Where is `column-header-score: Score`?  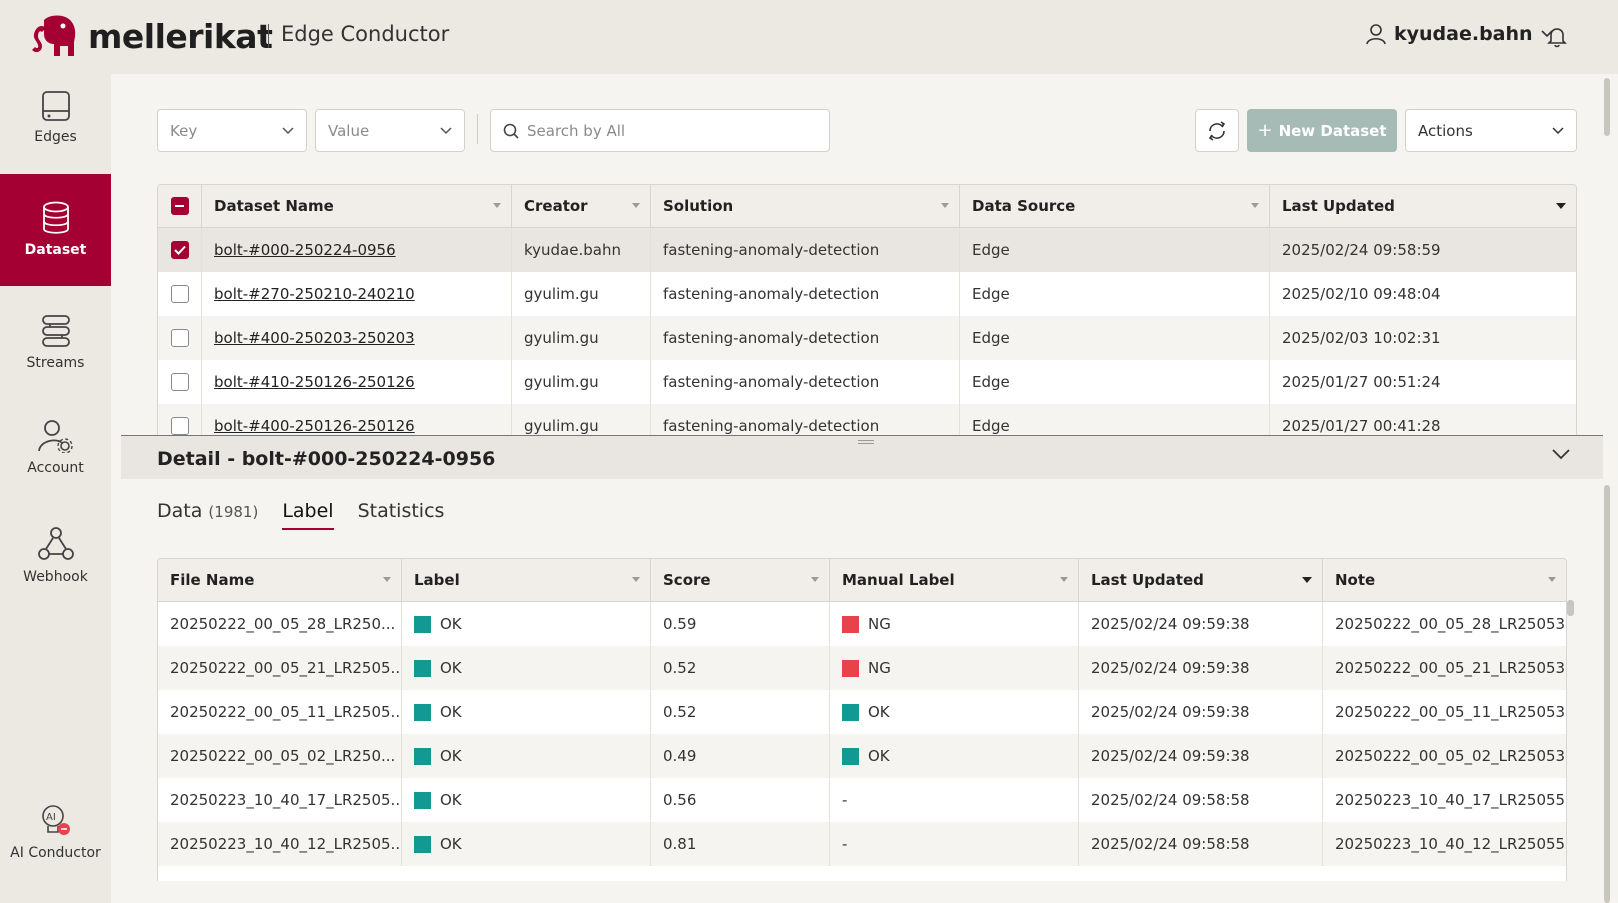 column-header-score: Score is located at coordinates (740, 580).